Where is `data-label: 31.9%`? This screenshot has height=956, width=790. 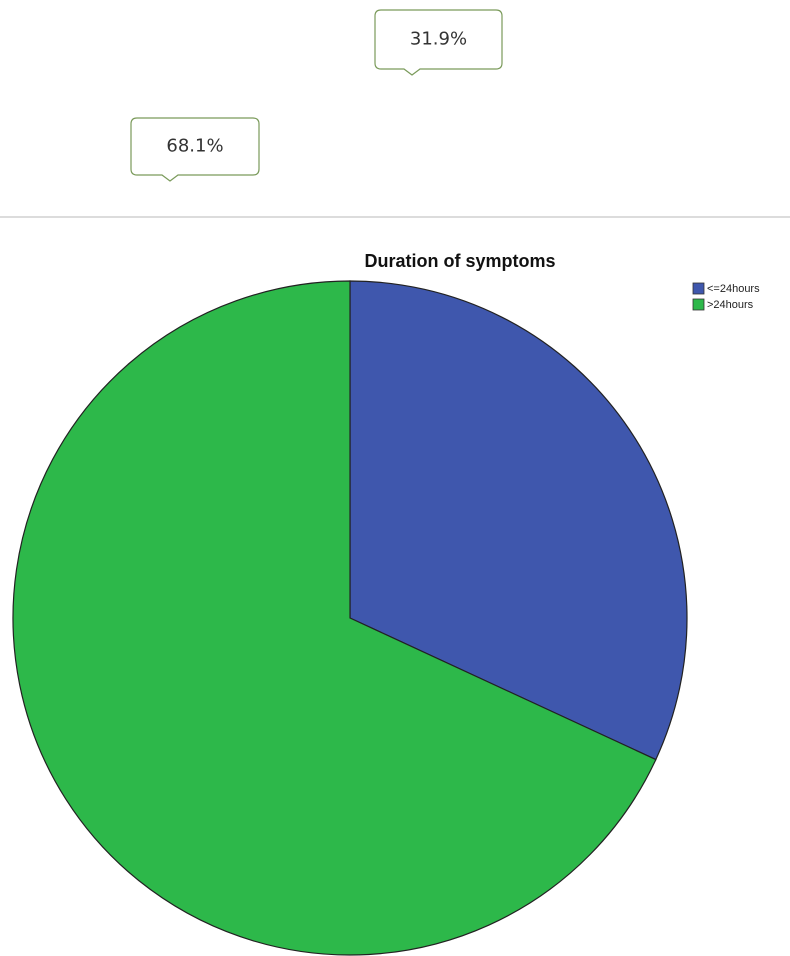 data-label: 31.9% is located at coordinates (438, 39).